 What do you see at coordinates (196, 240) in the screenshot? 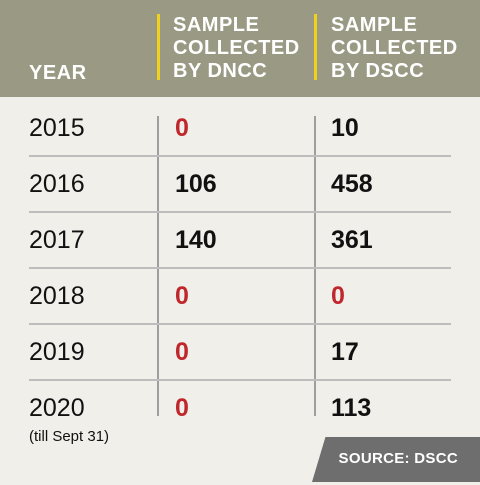
I see `dncc-cell: 140` at bounding box center [196, 240].